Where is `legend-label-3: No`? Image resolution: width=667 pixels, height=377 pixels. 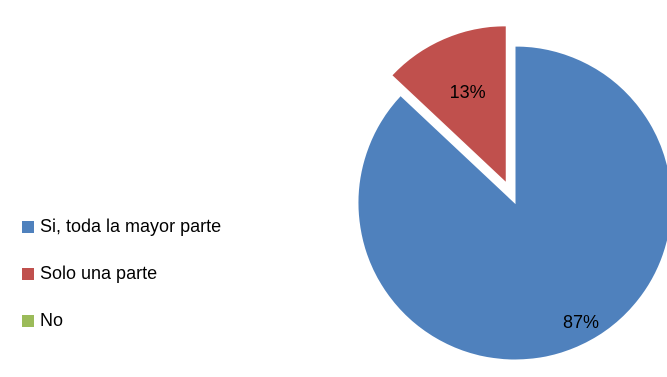 legend-label-3: No is located at coordinates (51, 320).